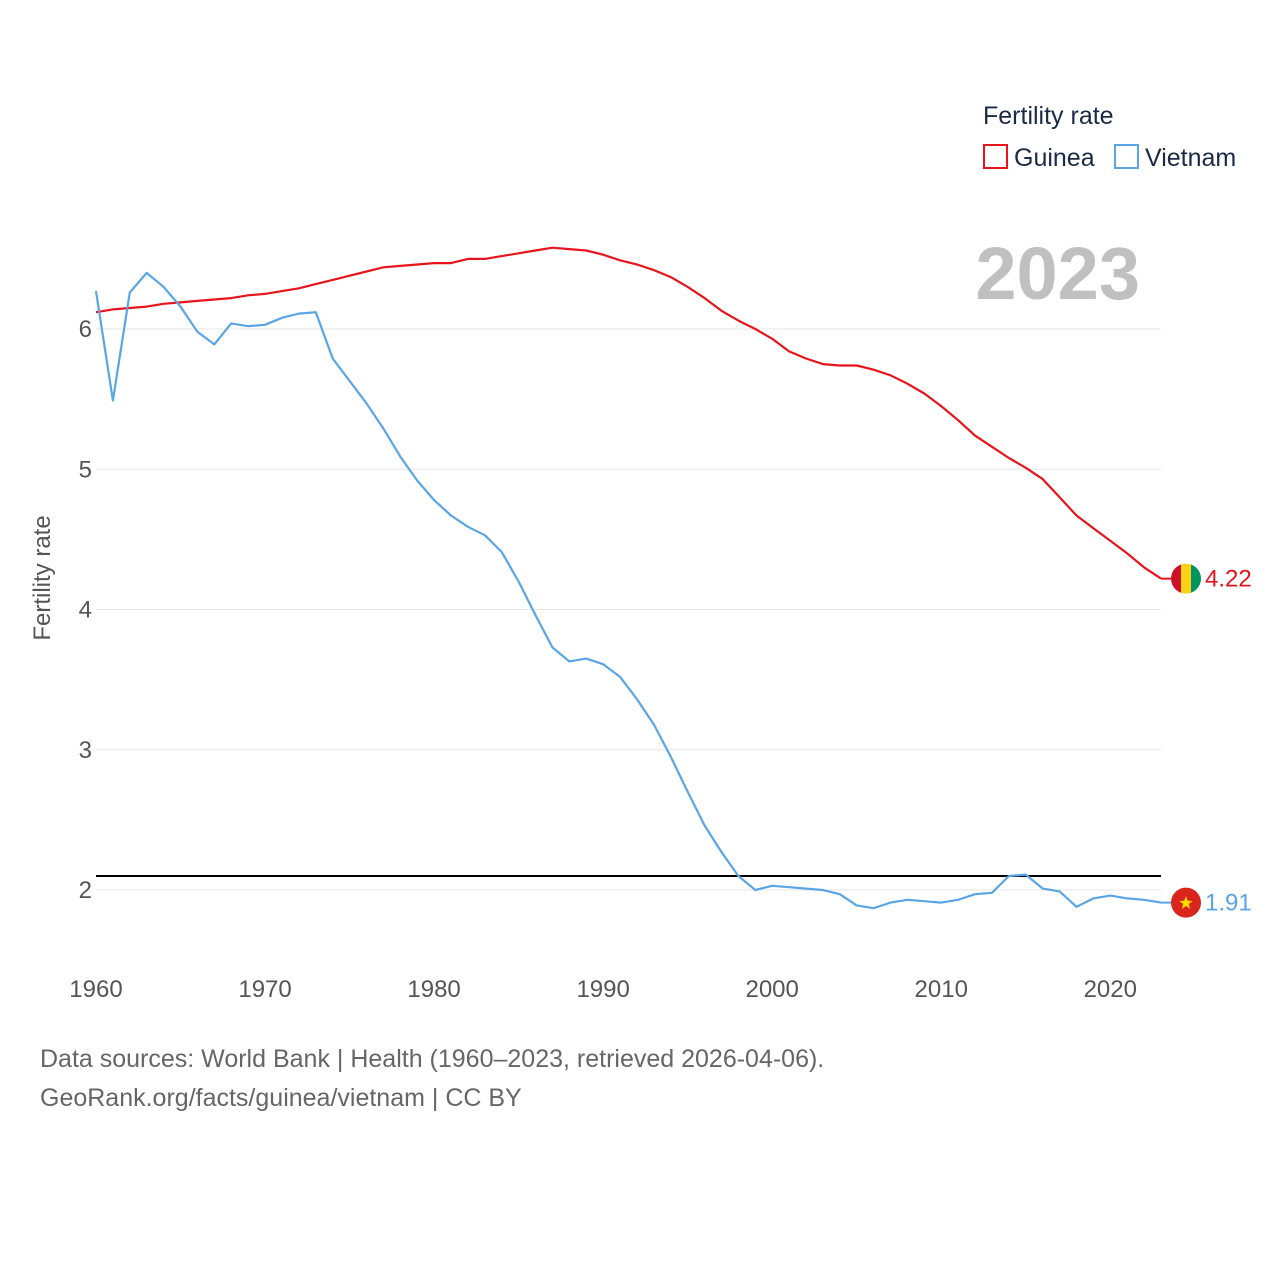  Describe the element at coordinates (1054, 158) in the screenshot. I see `legend-label-guinea: Guinea` at that location.